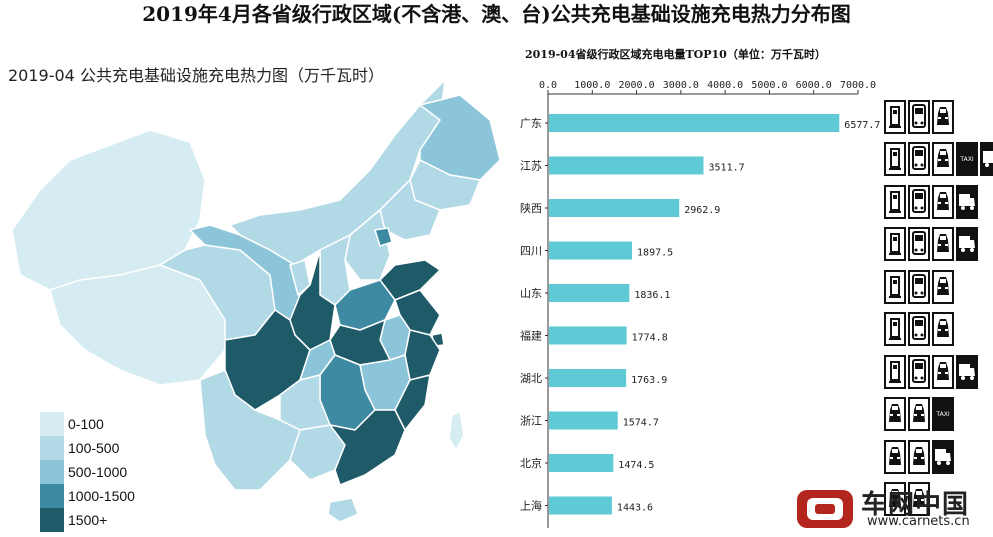  What do you see at coordinates (496, 14) in the screenshot?
I see `page-title: 2019年4月各省级行政区域(不含港、澳、台)公共充电基础设施充电热力分布图` at bounding box center [496, 14].